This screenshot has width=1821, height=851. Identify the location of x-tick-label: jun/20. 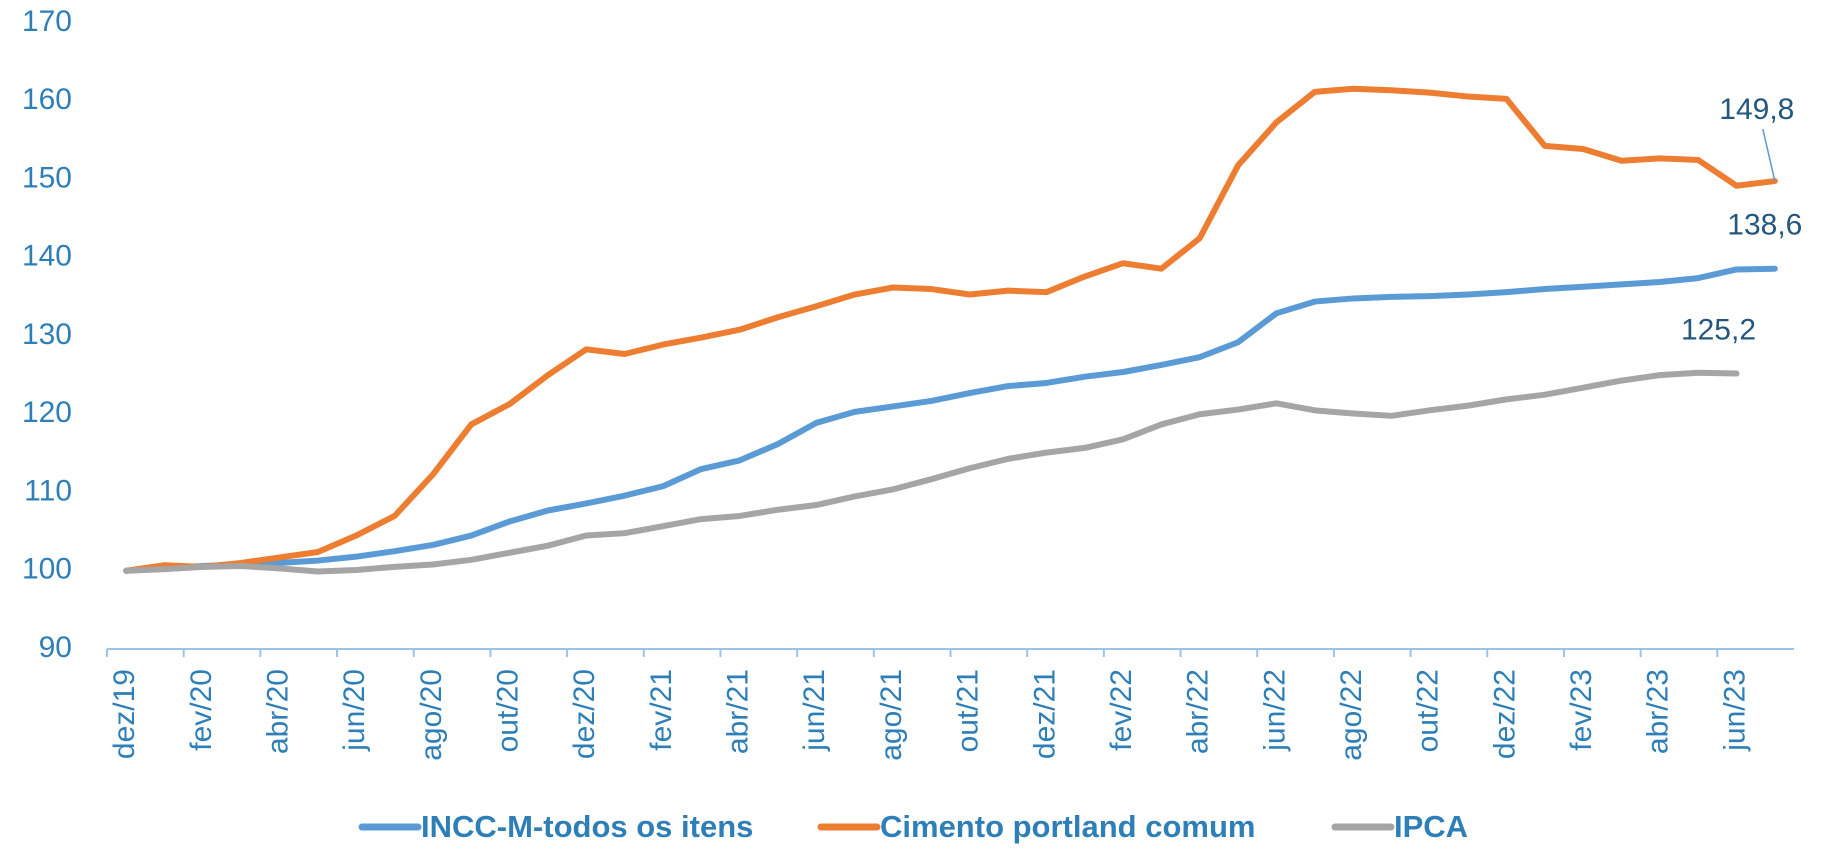
(354, 710).